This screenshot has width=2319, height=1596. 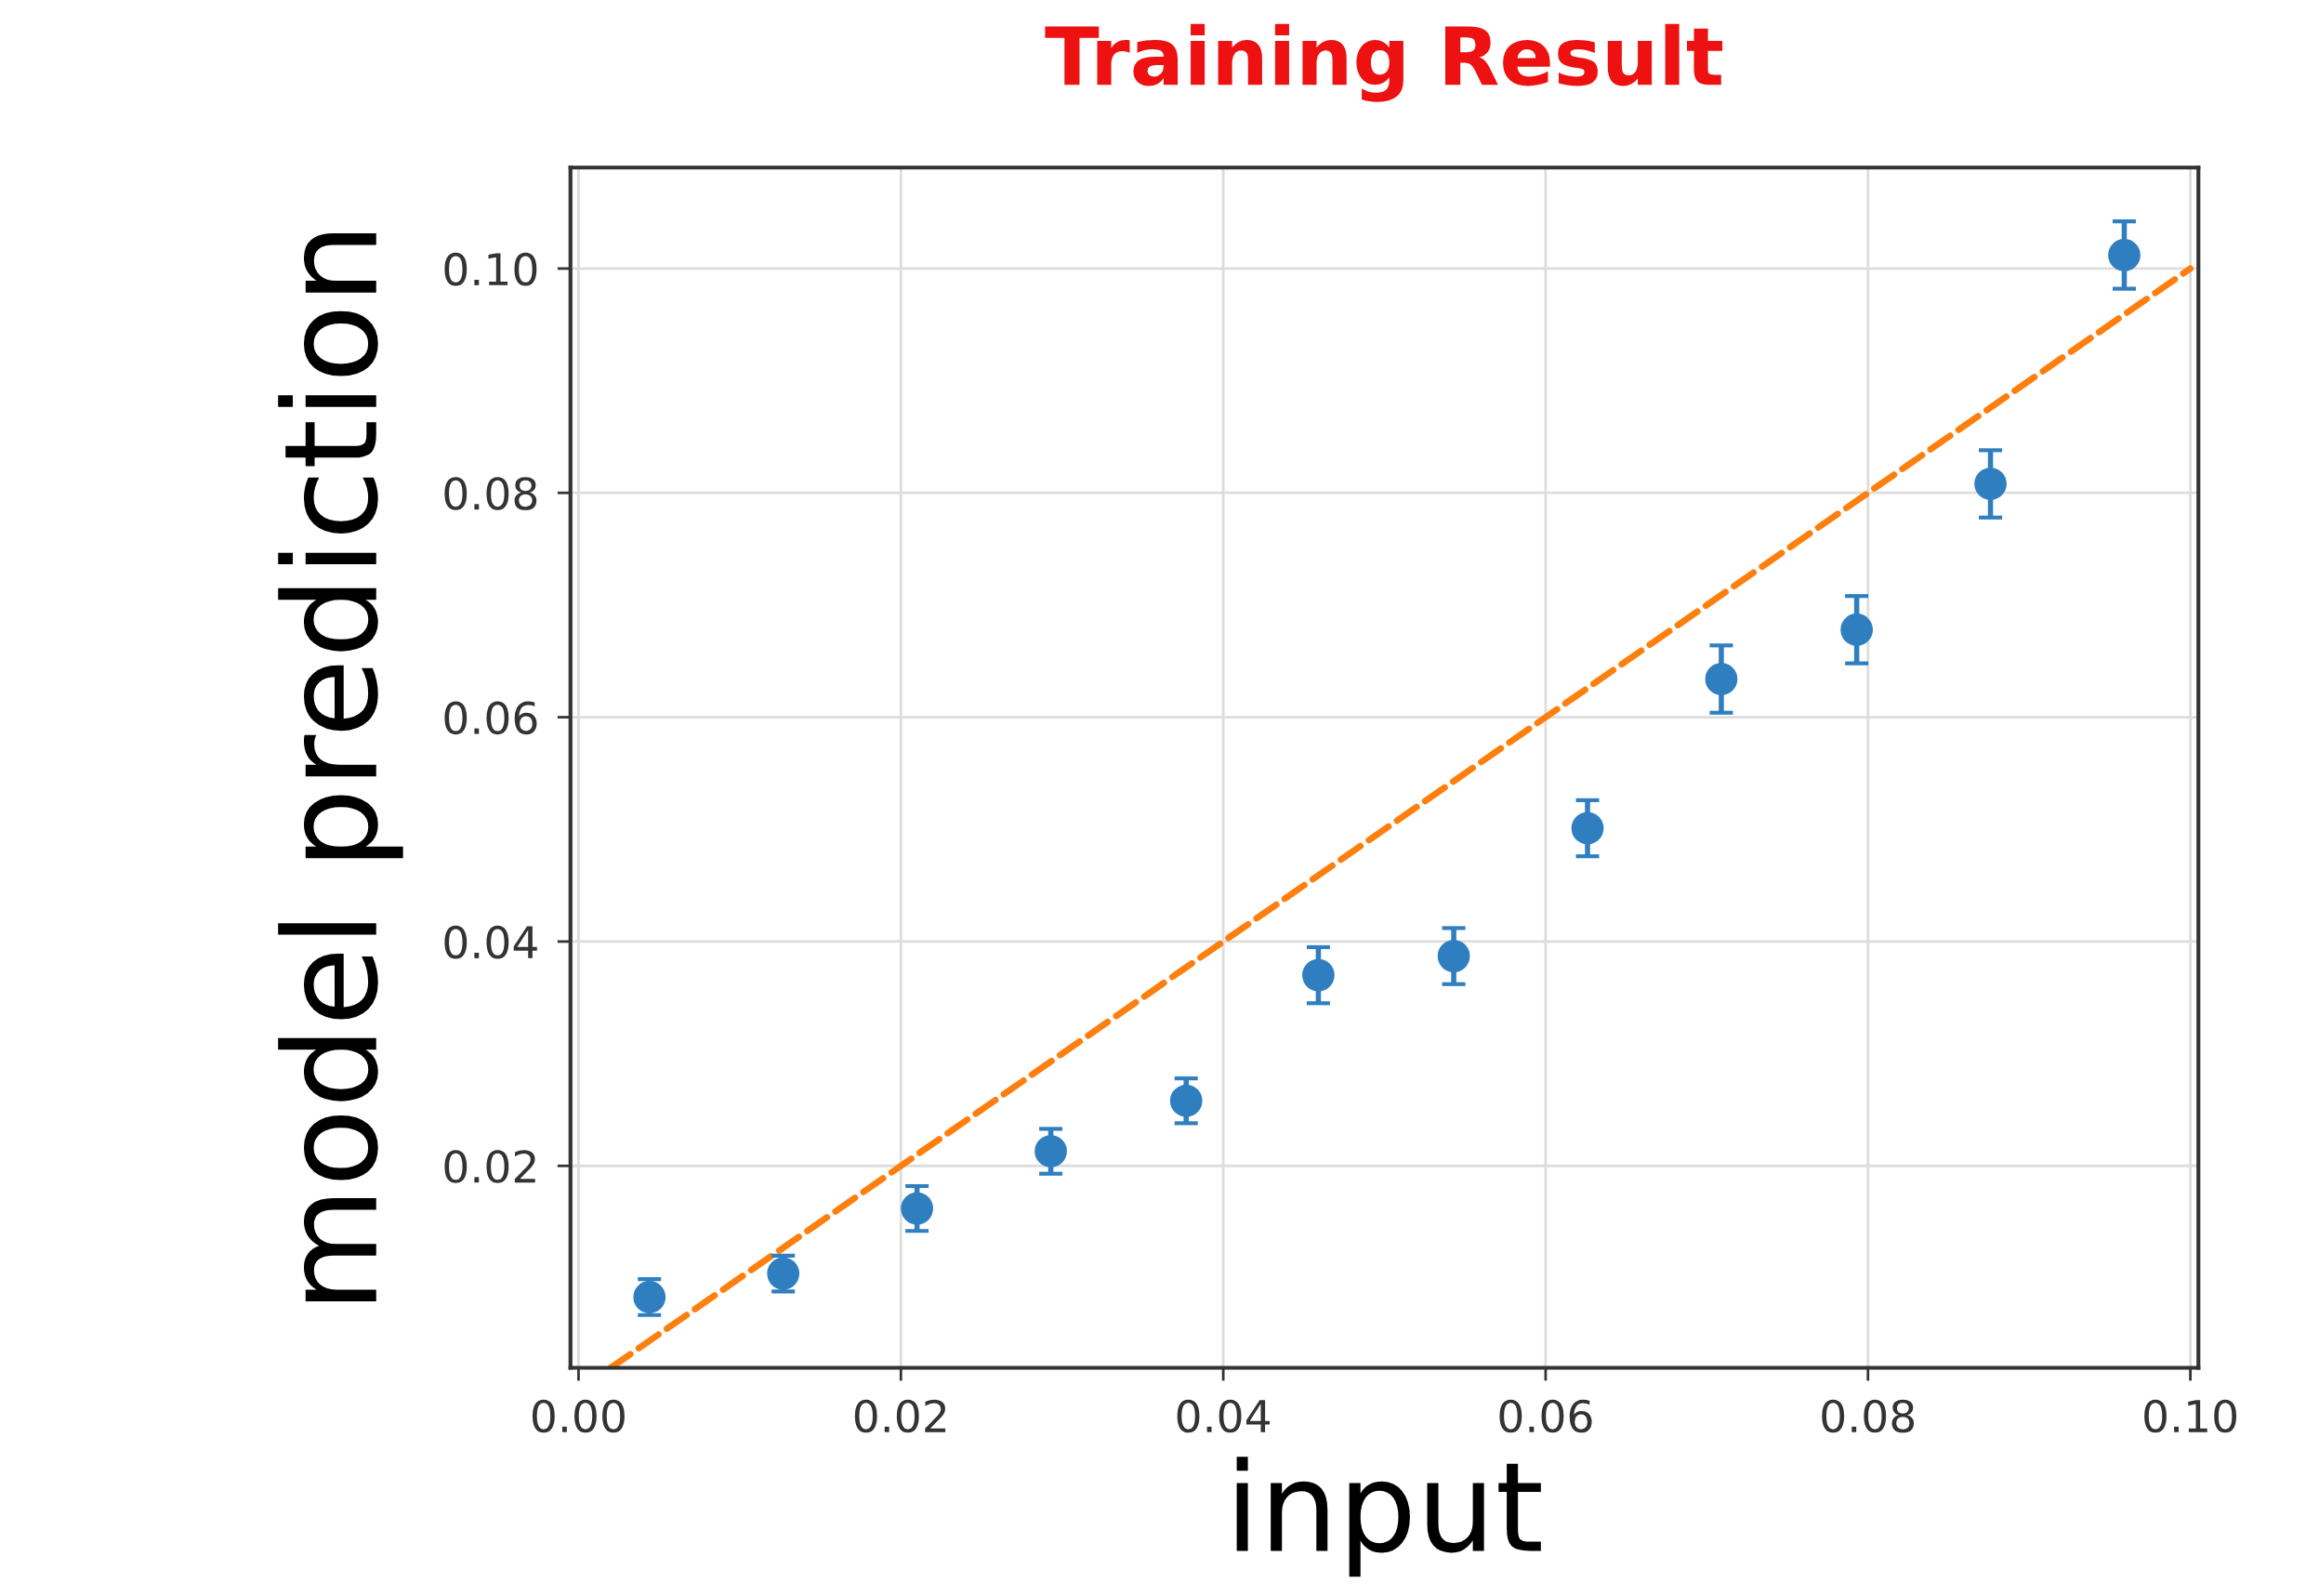 What do you see at coordinates (490, 718) in the screenshot?
I see `y-tick-label: 0.06` at bounding box center [490, 718].